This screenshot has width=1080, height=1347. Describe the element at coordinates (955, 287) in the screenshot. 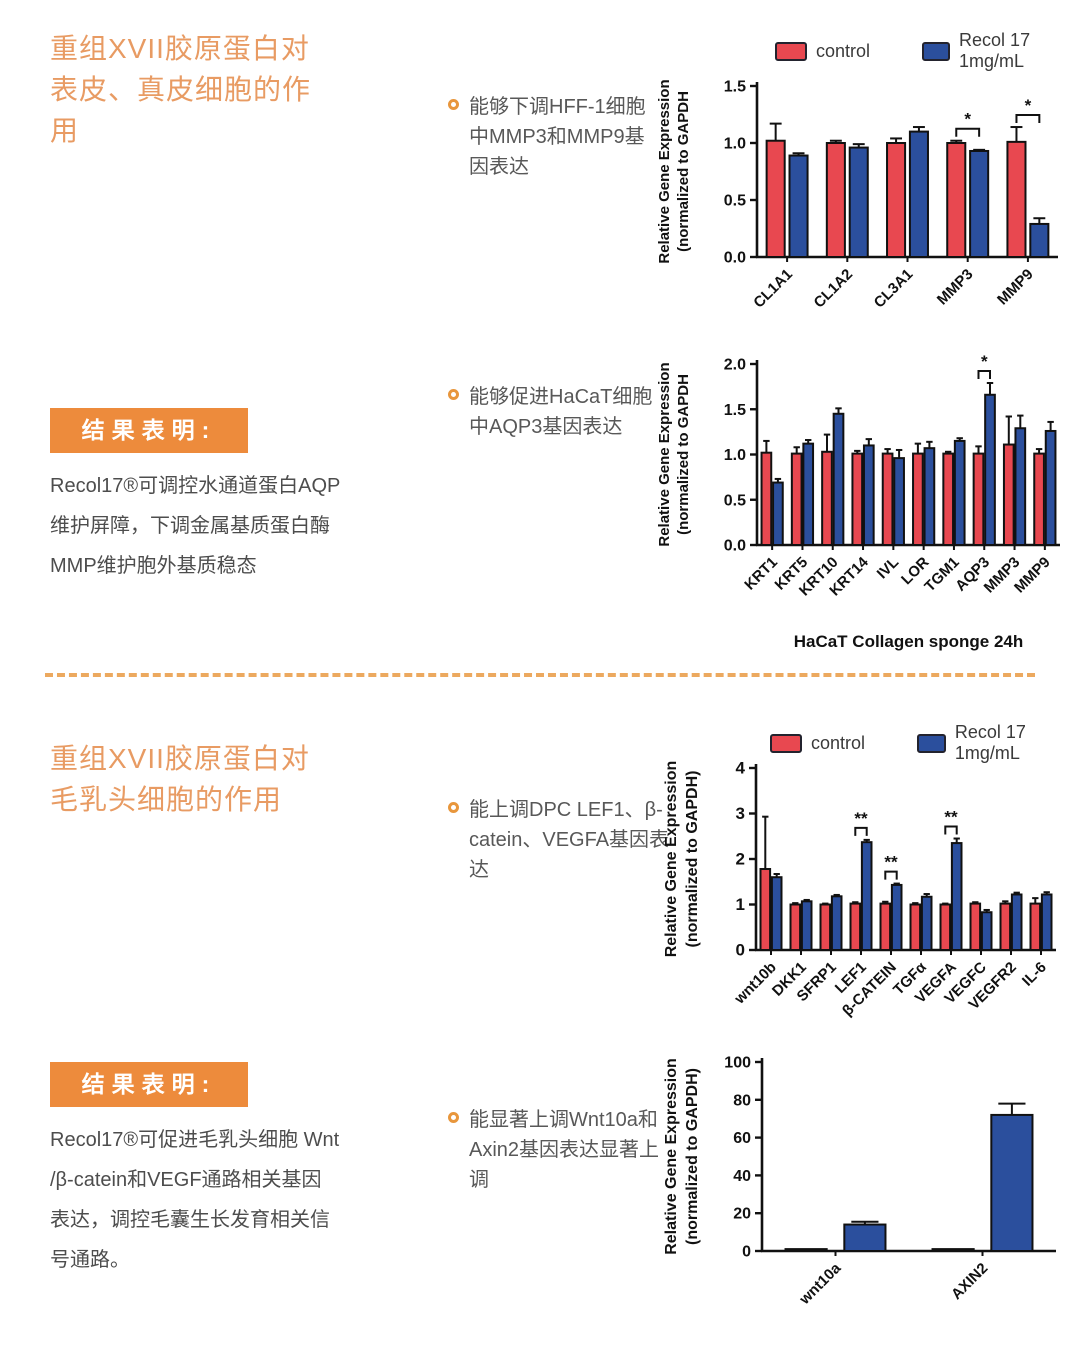

I see `svg-text: MMP3` at that location.